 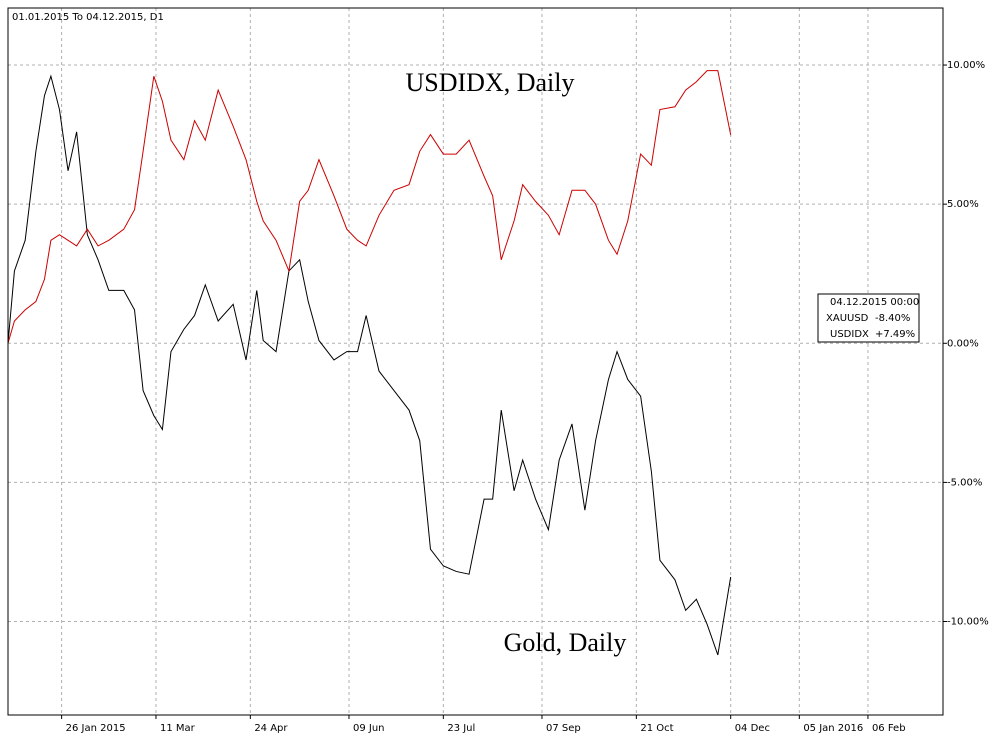 I want to click on x-tick-label: 04 Dec, so click(x=752, y=728).